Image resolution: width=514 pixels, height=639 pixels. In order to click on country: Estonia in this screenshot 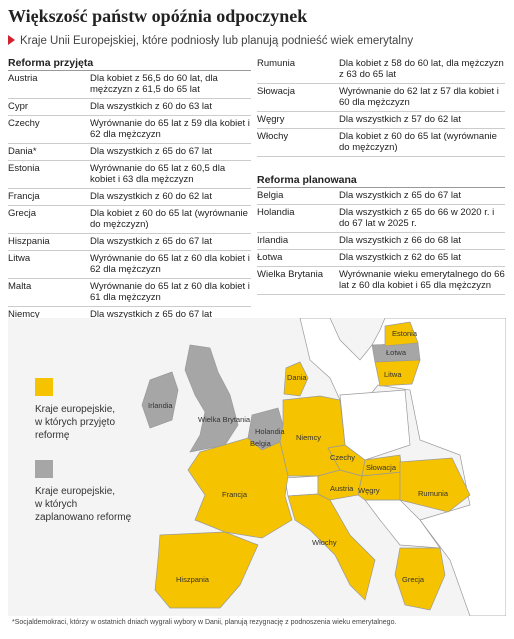, I will do `click(24, 168)`.